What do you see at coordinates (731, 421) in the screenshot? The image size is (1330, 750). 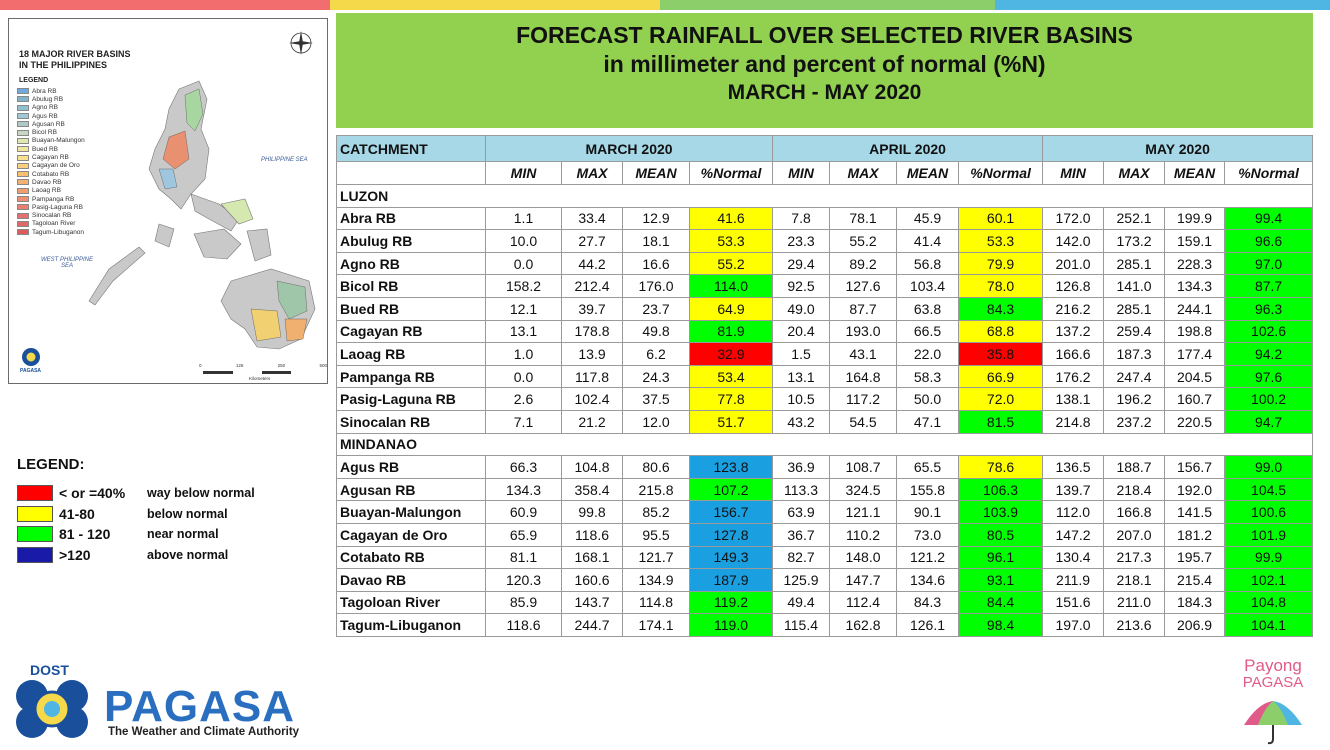 I see `percent-normal-cell: 51.7` at bounding box center [731, 421].